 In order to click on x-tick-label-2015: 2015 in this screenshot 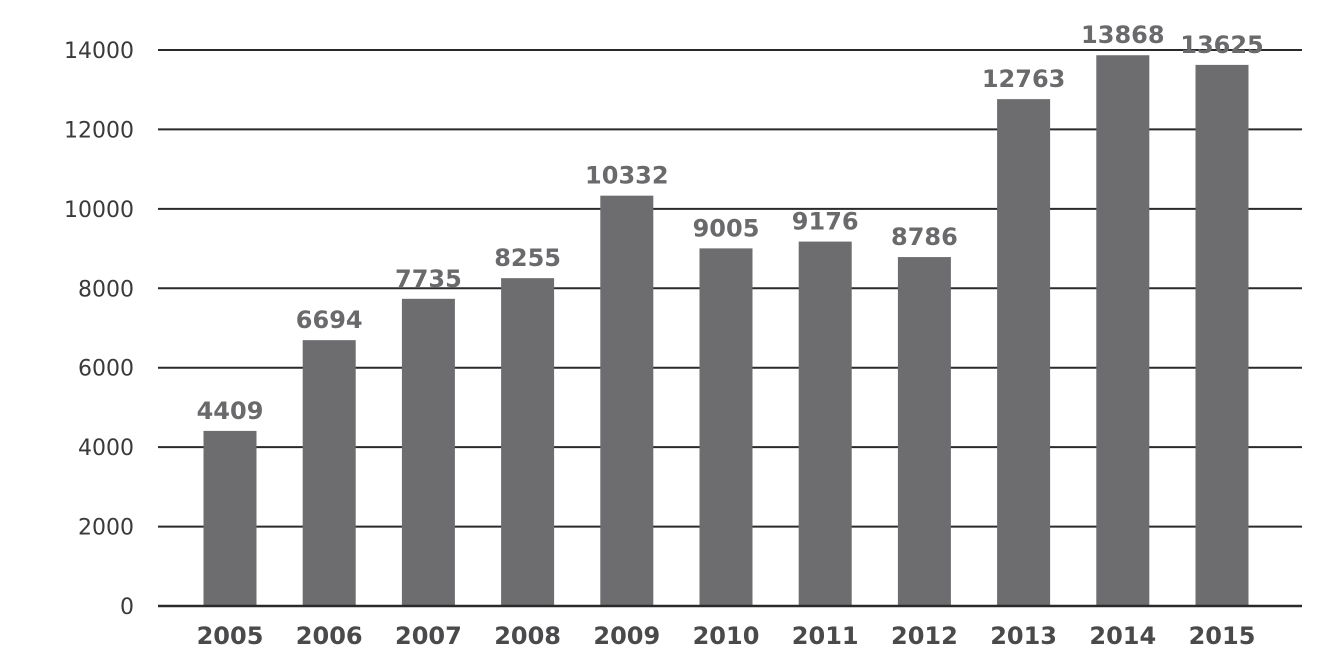, I will do `click(1222, 636)`.